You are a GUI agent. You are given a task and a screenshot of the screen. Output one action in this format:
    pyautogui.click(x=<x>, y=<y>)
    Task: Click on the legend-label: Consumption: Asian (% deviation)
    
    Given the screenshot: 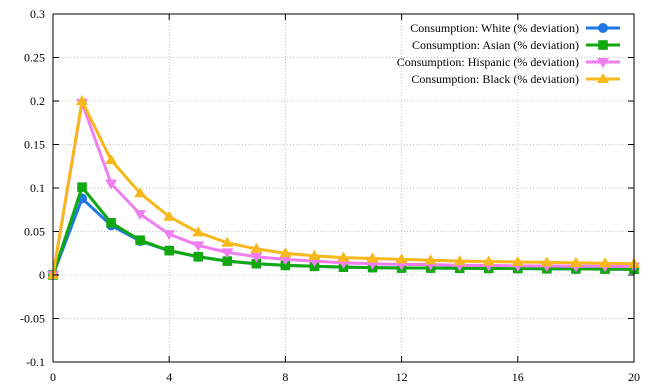 What is the action you would take?
    pyautogui.click(x=495, y=45)
    